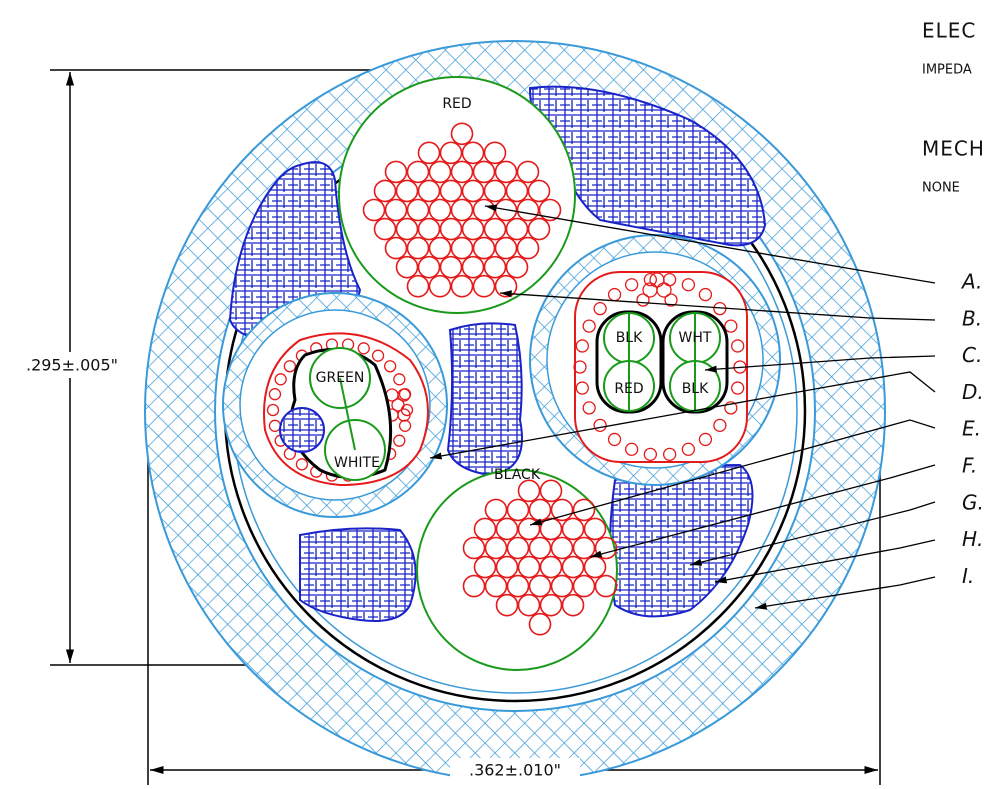  I want to click on label-red-pair: RED, so click(628, 389).